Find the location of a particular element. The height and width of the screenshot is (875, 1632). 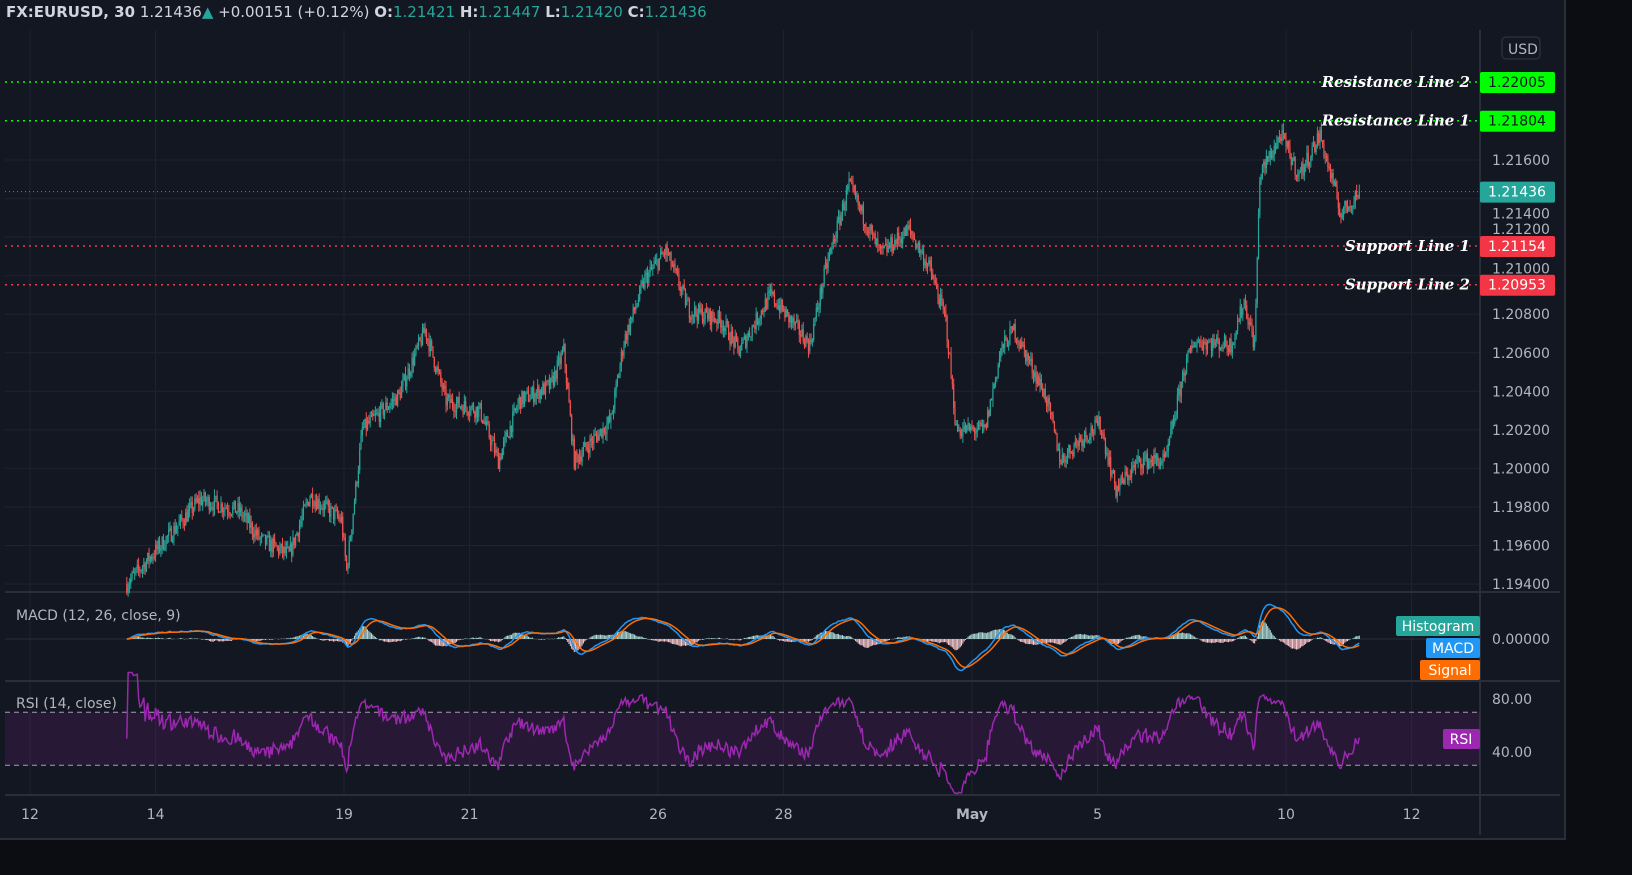

signal-line is located at coordinates (743, 638).